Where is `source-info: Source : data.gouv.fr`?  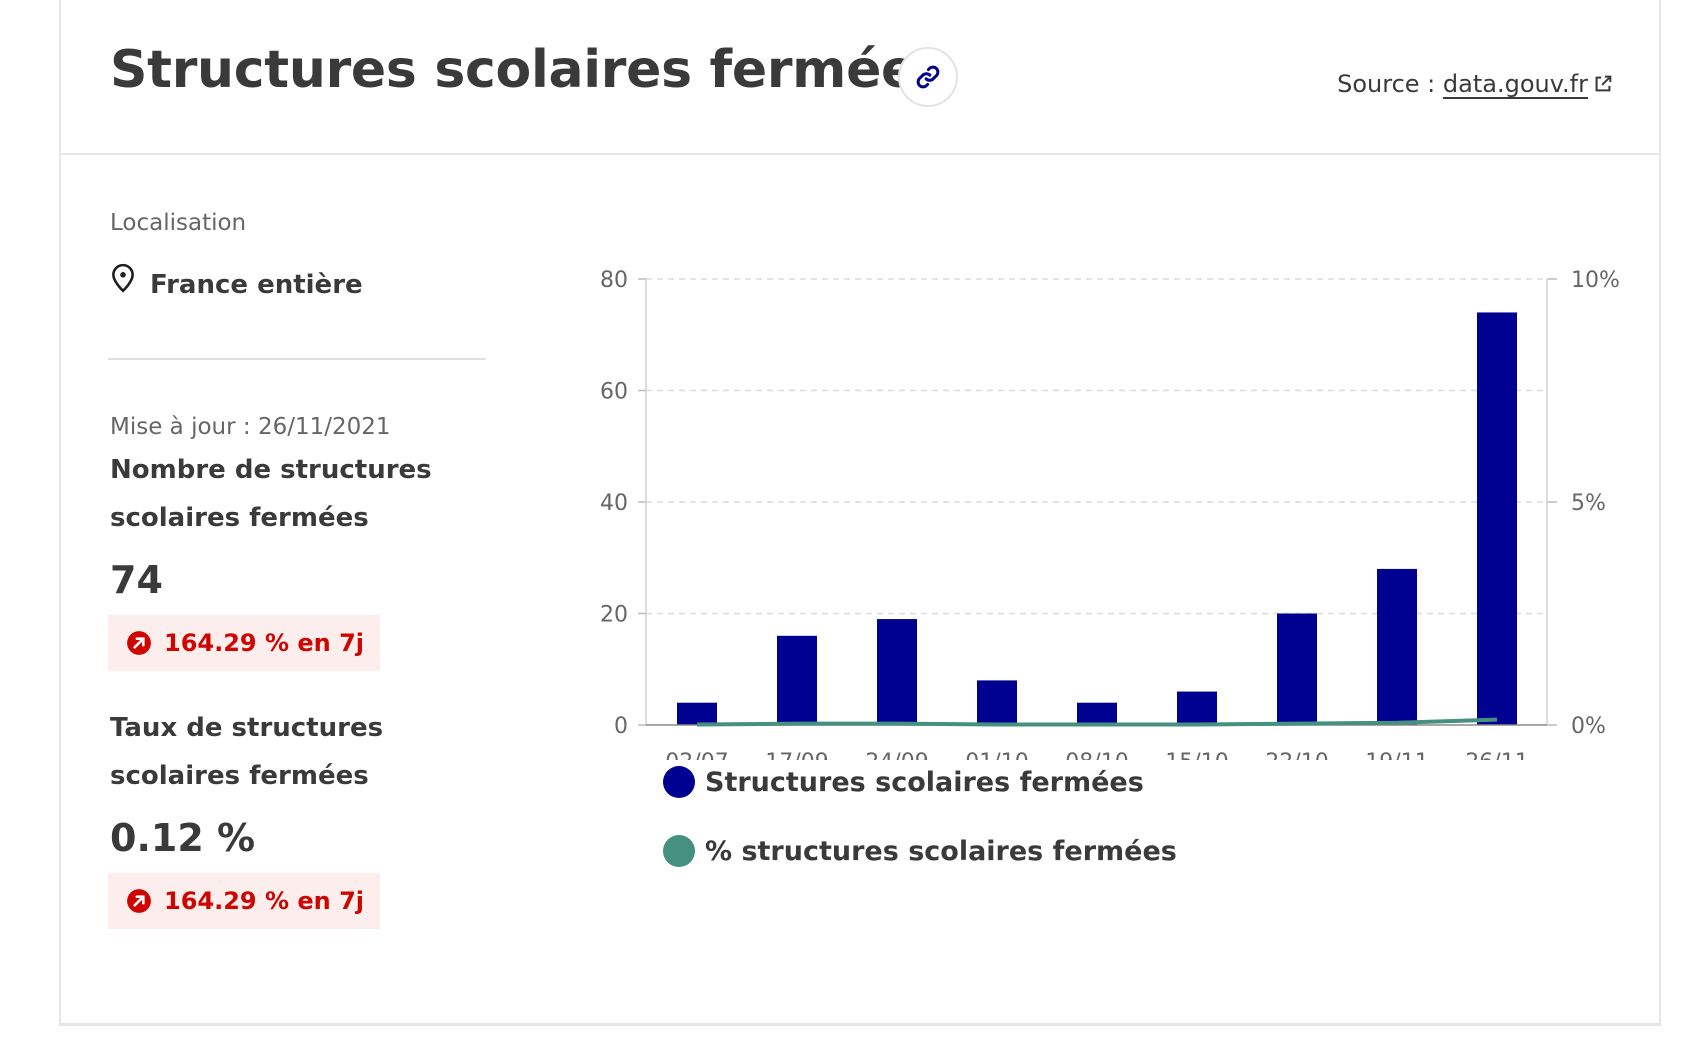
source-info: Source : data.gouv.fr is located at coordinates (1475, 84).